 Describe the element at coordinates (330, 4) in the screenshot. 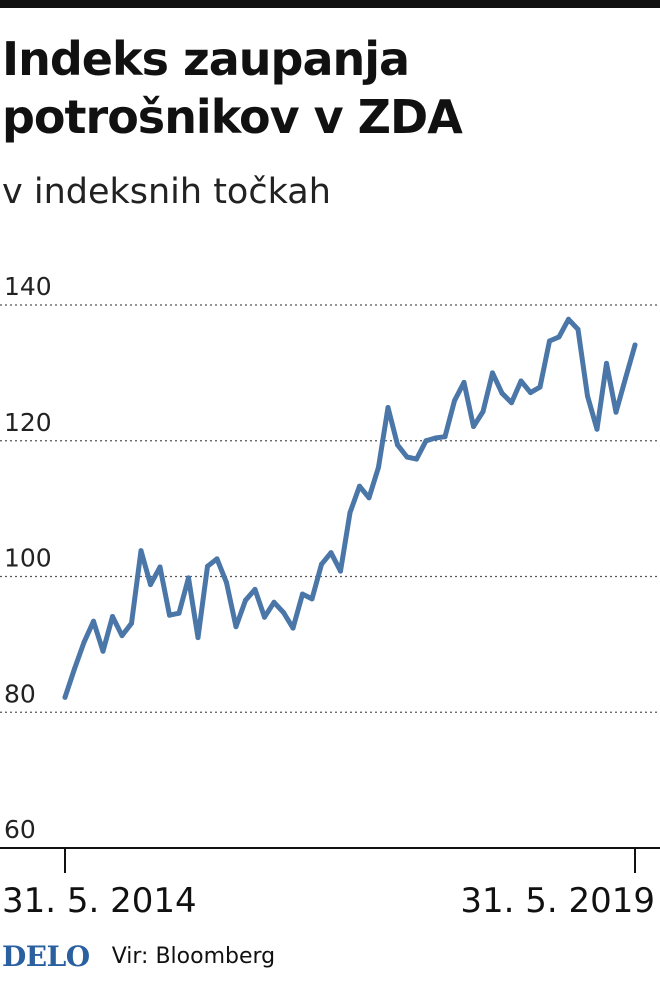

I see `top-rule` at that location.